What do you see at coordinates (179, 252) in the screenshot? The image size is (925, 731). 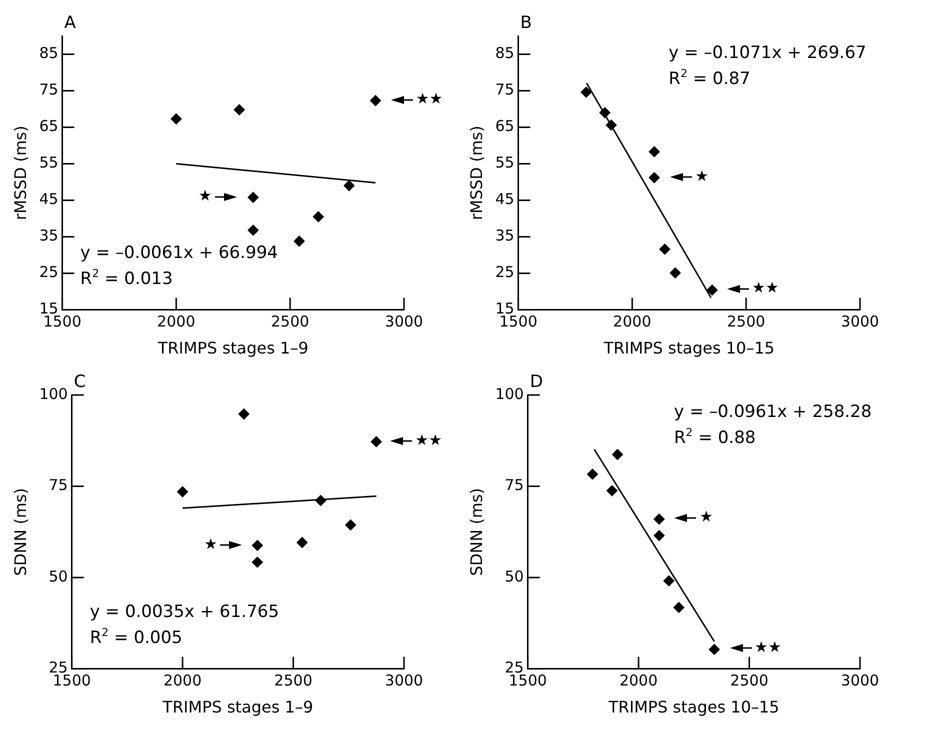 I see `annotation: y = –0.0061x + 66.994` at bounding box center [179, 252].